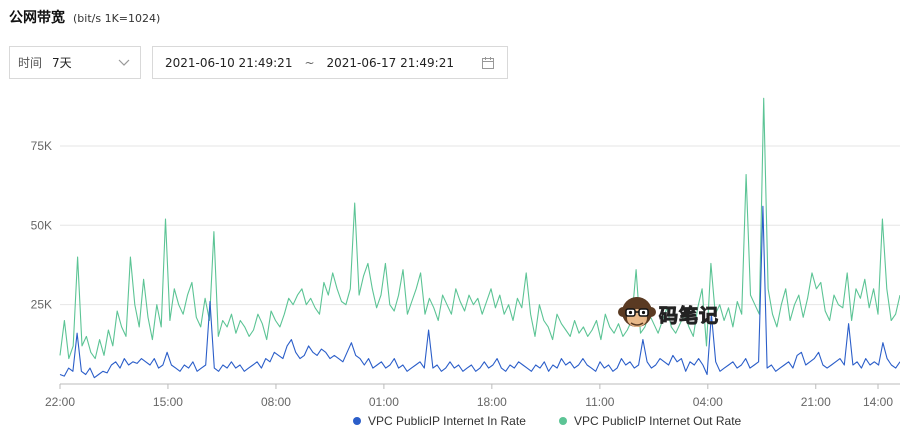 This screenshot has width=900, height=436. Describe the element at coordinates (488, 63) in the screenshot. I see `calendar-icon` at that location.